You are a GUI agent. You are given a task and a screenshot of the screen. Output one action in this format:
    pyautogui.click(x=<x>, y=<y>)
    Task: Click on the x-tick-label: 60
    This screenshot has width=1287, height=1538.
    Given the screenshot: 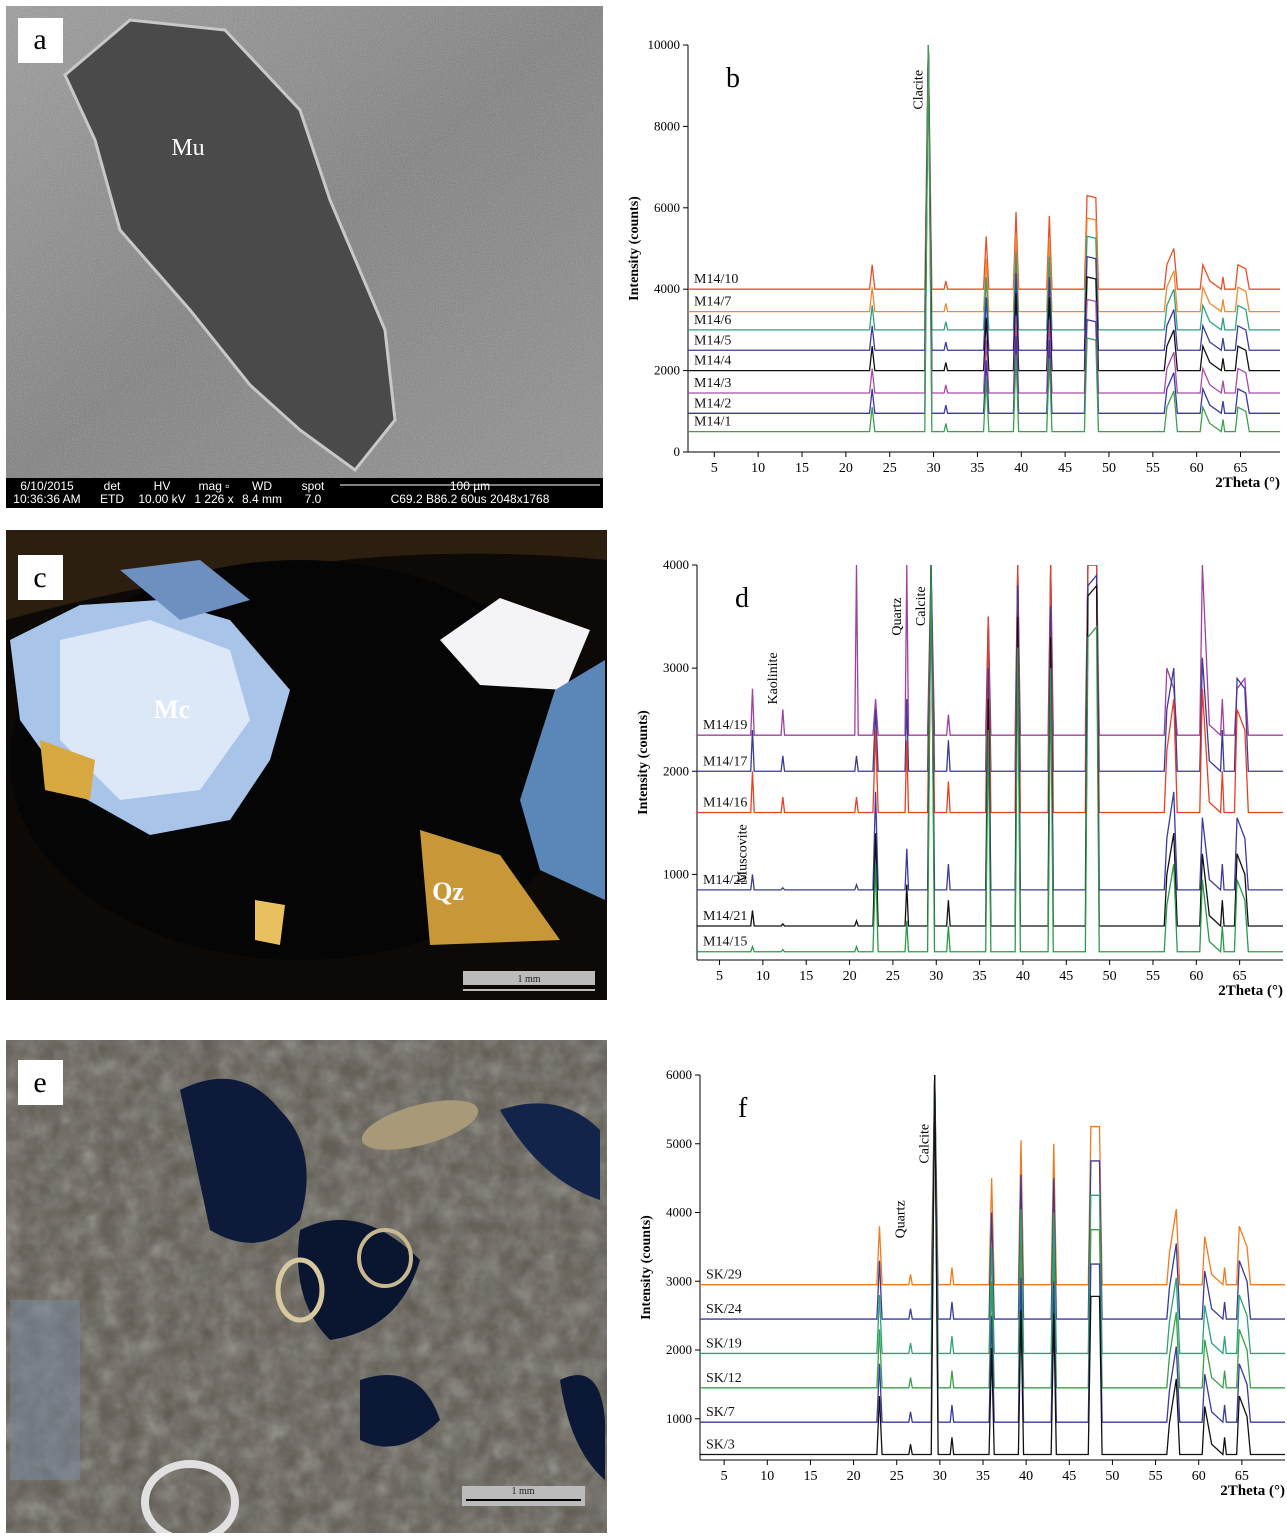 What is the action you would take?
    pyautogui.click(x=1197, y=468)
    